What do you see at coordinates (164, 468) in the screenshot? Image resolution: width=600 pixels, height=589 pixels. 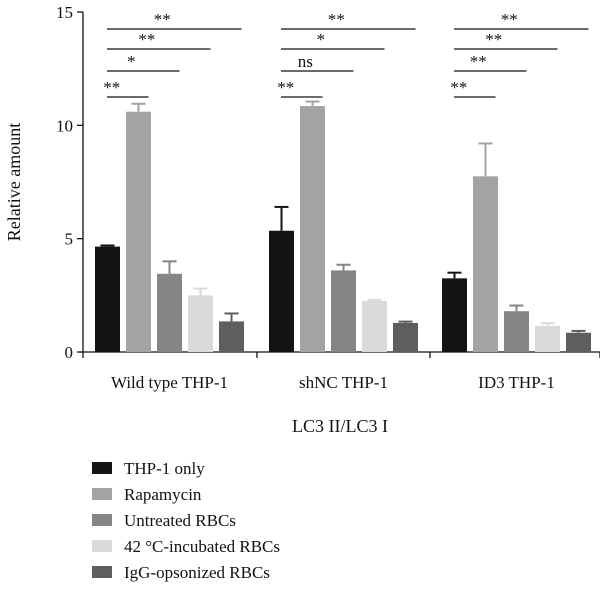 I see `legend-label: THP-1 only` at bounding box center [164, 468].